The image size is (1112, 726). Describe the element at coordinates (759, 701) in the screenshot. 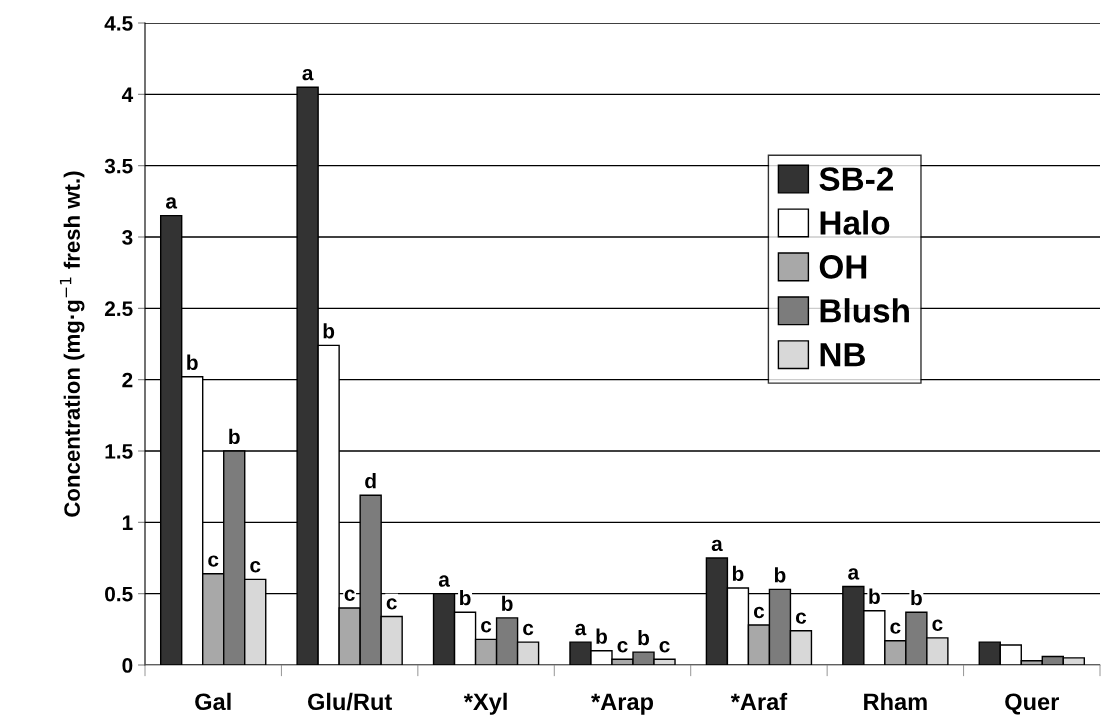

I see `x-tick-label: *Araf` at that location.